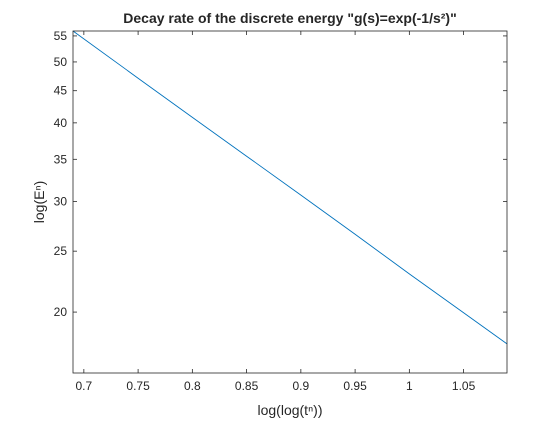  I want to click on y-tick-label: 25, so click(61, 251).